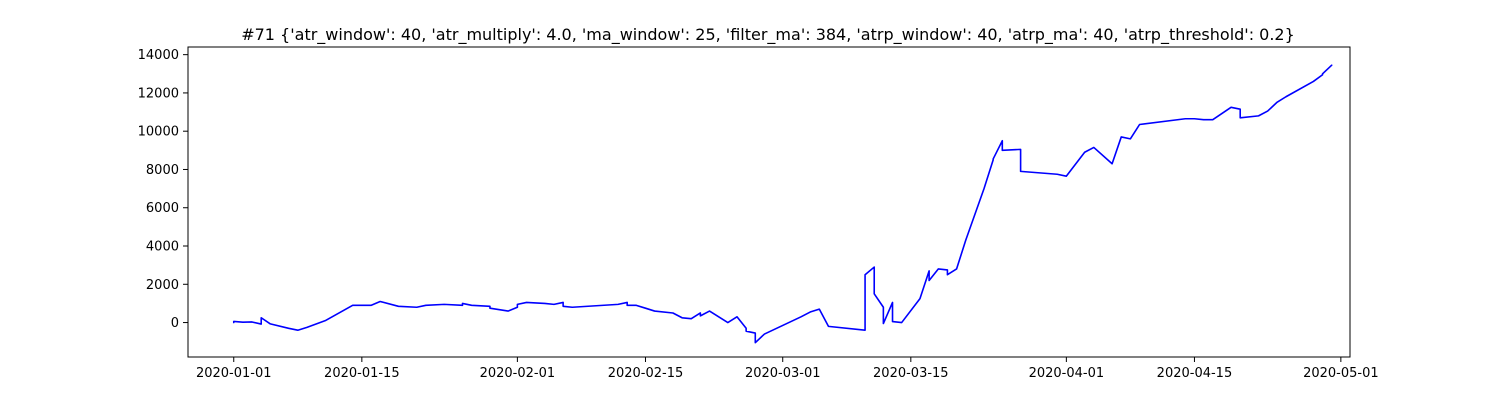  What do you see at coordinates (158, 55) in the screenshot?
I see `y-tick-label: 14000` at bounding box center [158, 55].